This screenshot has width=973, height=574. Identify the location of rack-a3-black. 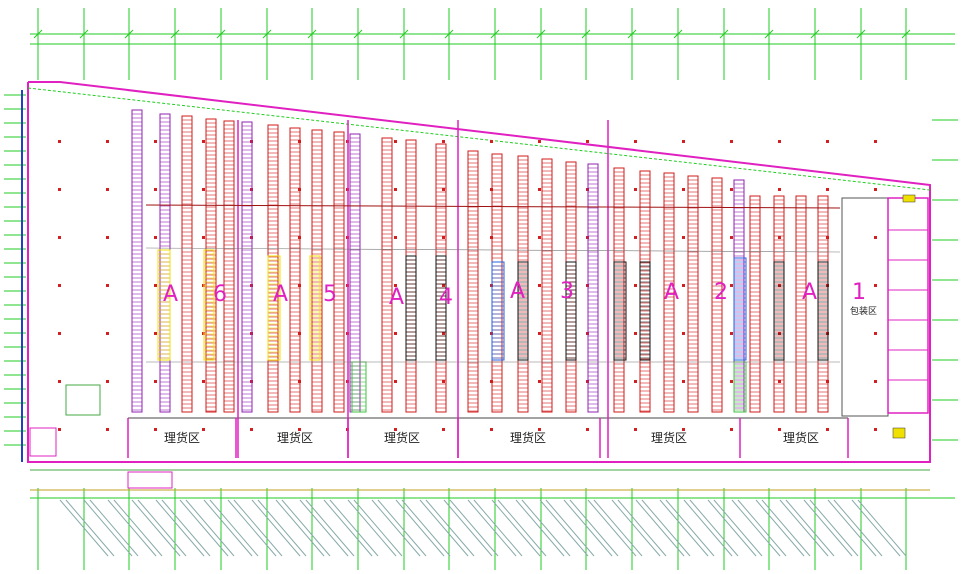
(523, 311).